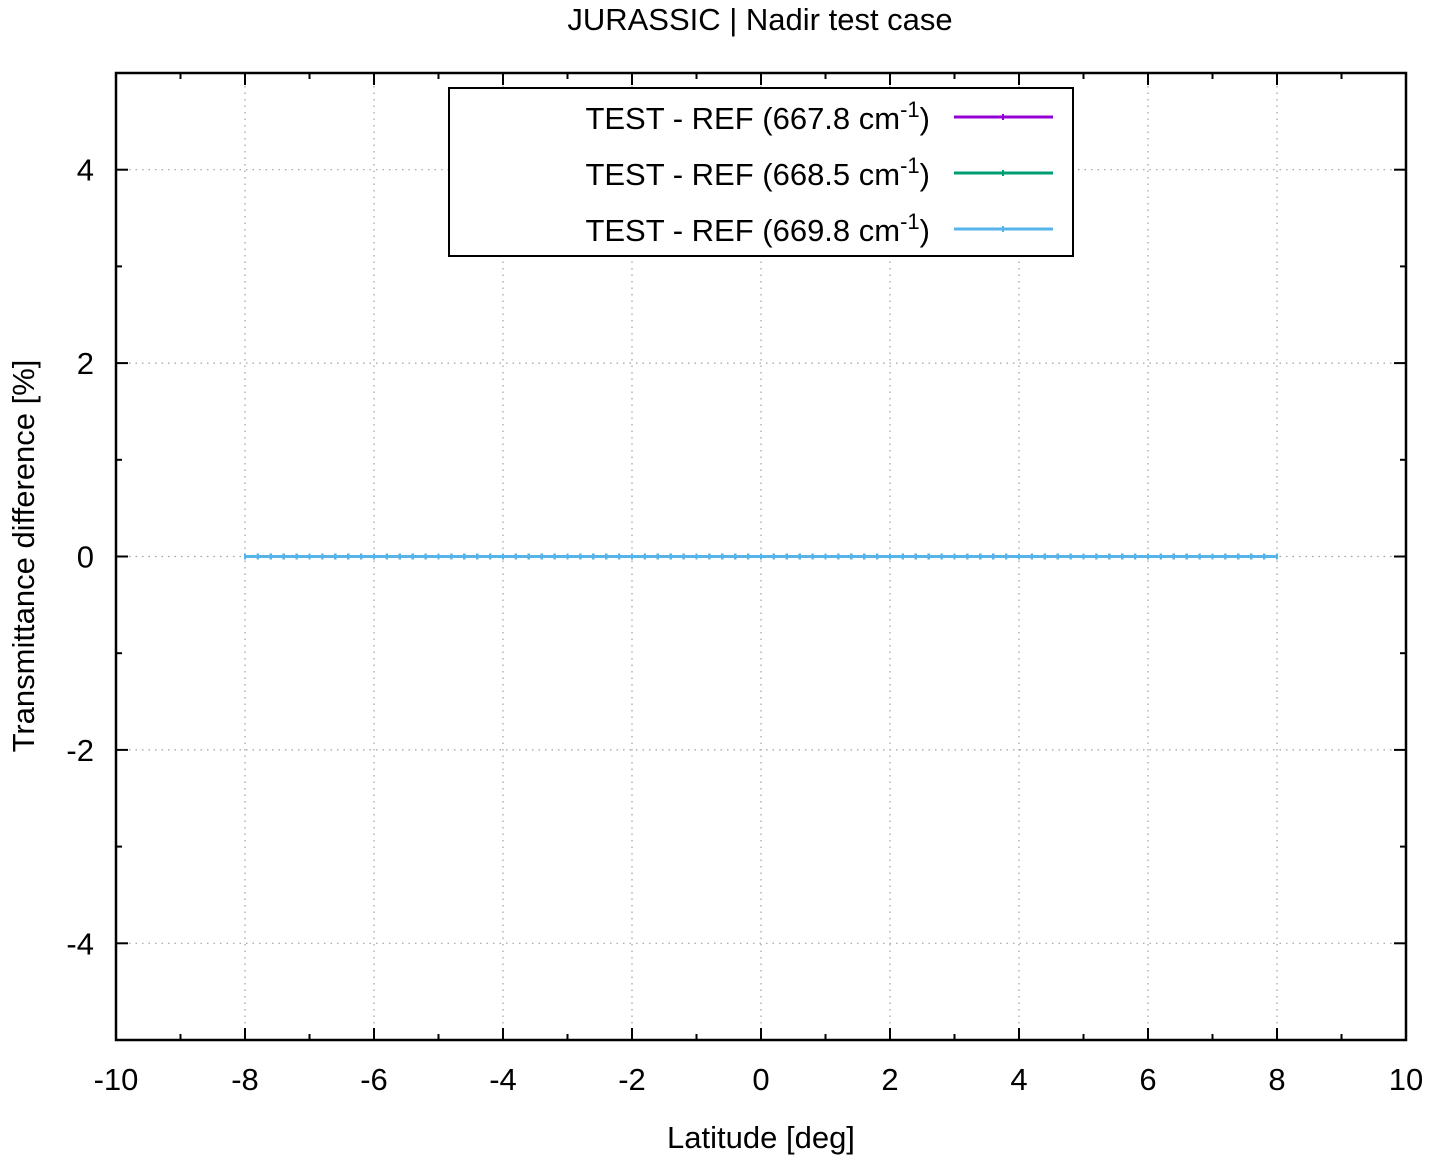  I want to click on x-axis-label: Latitude [deg], so click(761, 1137).